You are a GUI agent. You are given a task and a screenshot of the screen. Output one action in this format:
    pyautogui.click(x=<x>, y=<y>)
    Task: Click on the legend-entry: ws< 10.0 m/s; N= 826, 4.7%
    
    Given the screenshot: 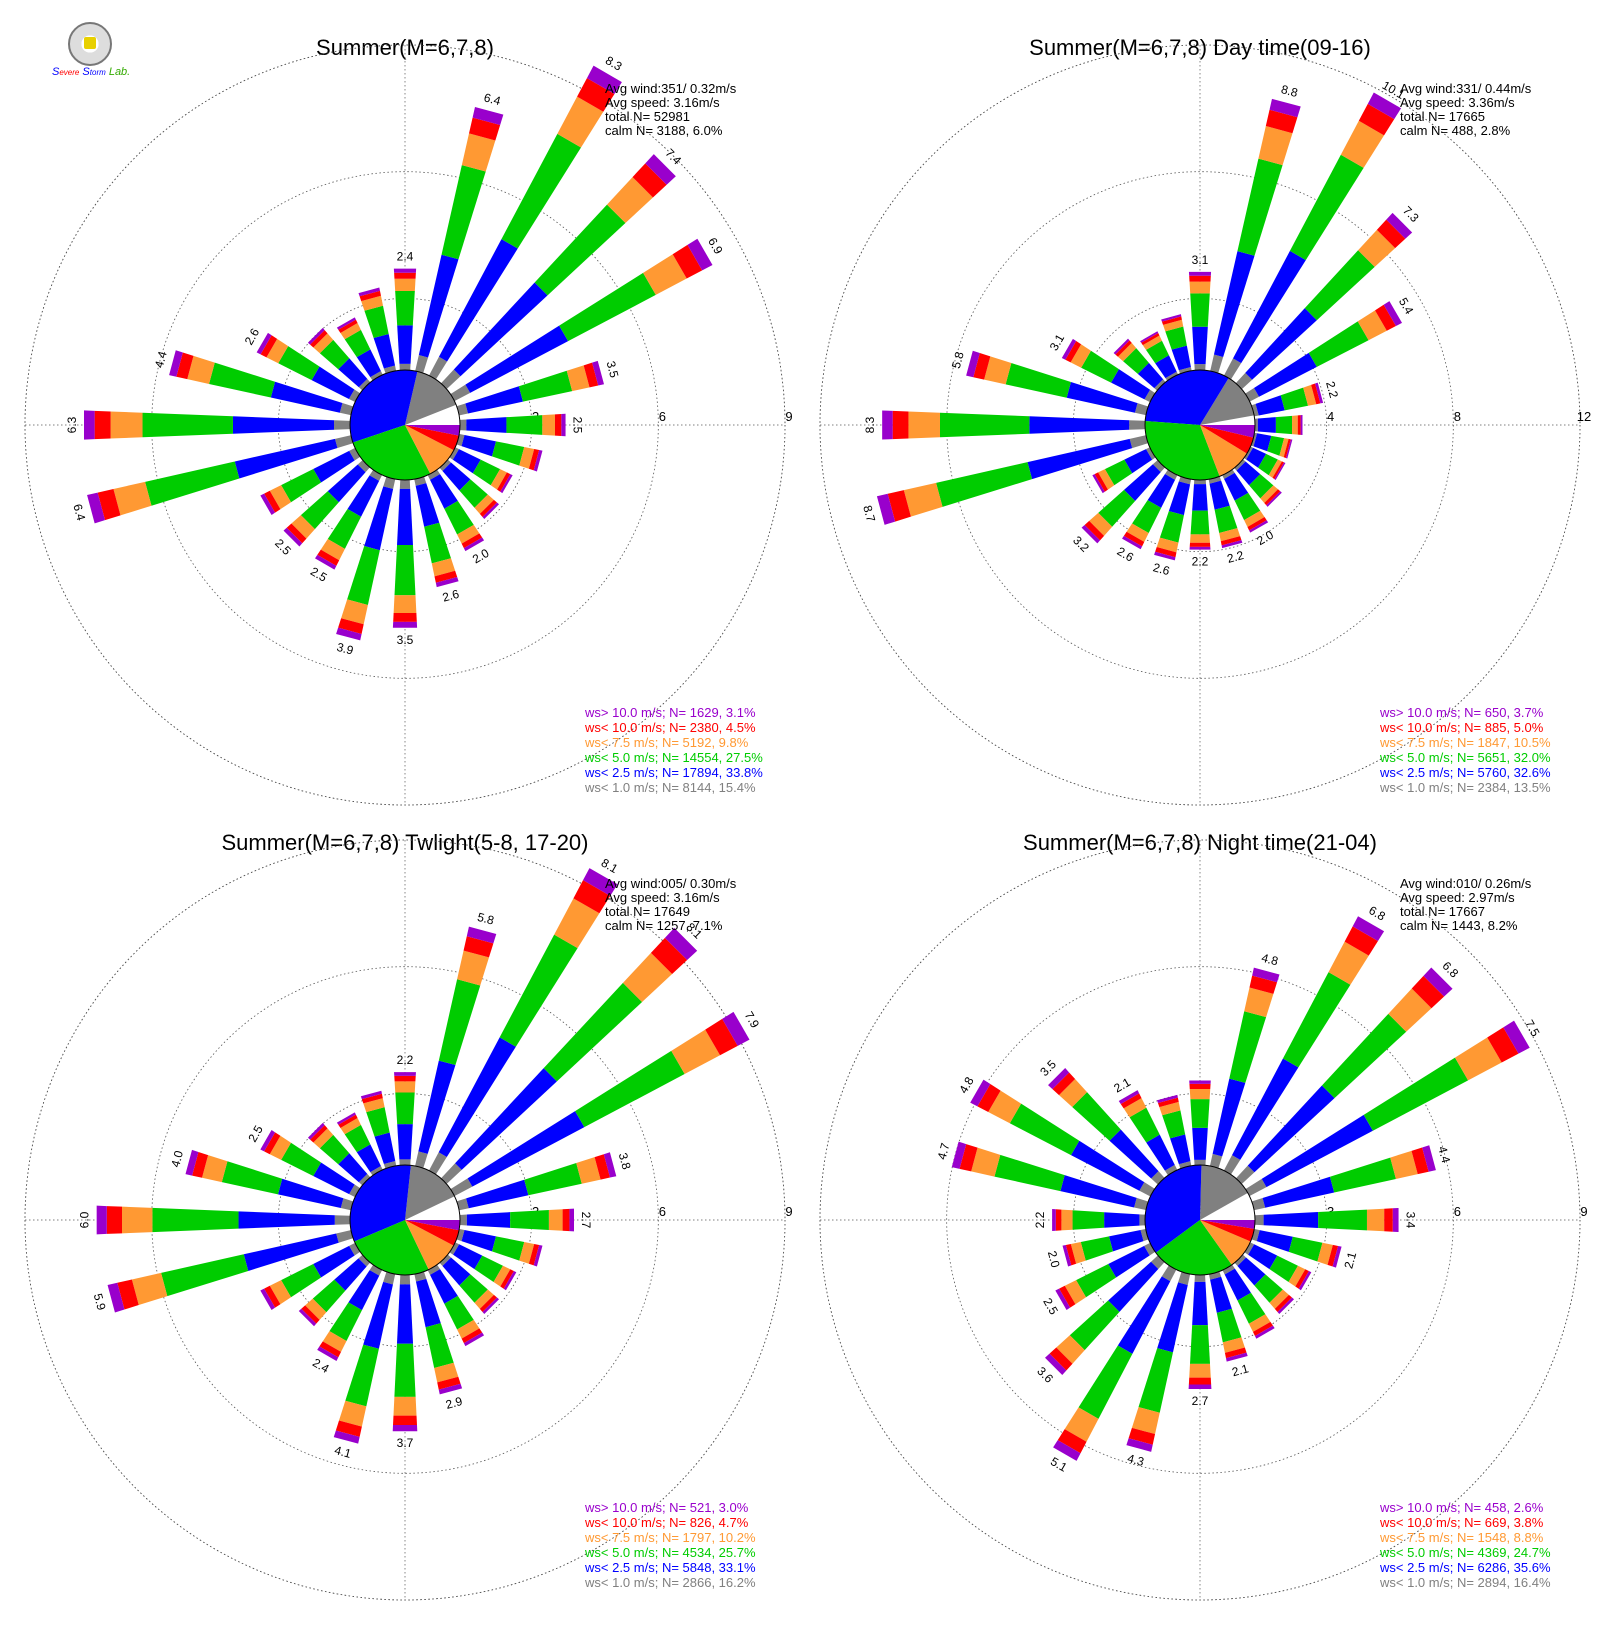 What is the action you would take?
    pyautogui.click(x=666, y=1522)
    